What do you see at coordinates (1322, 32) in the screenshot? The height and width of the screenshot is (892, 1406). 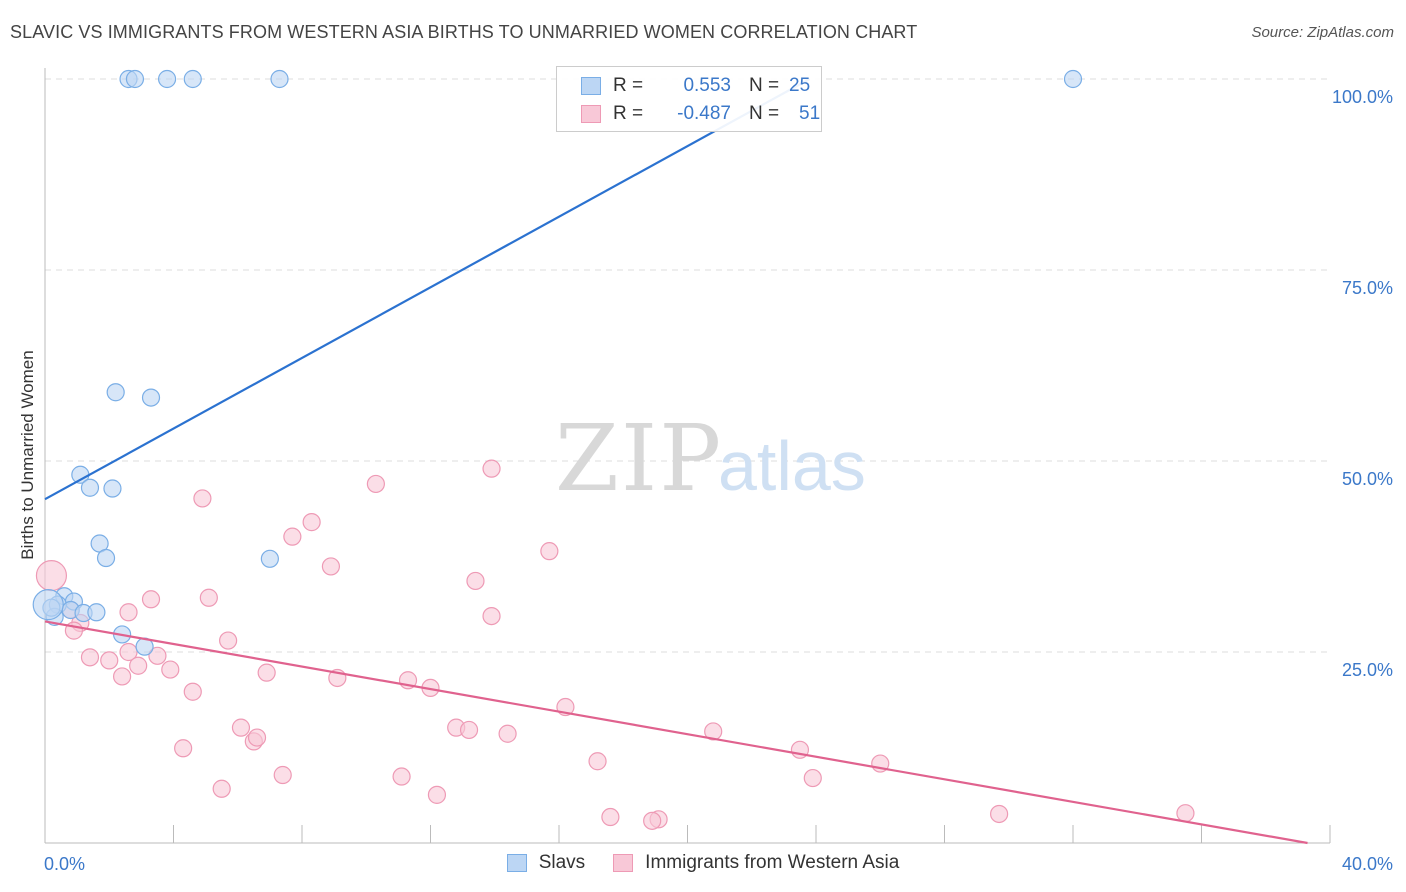 I see `source-note: Source: ZipAtlas.com` at bounding box center [1322, 32].